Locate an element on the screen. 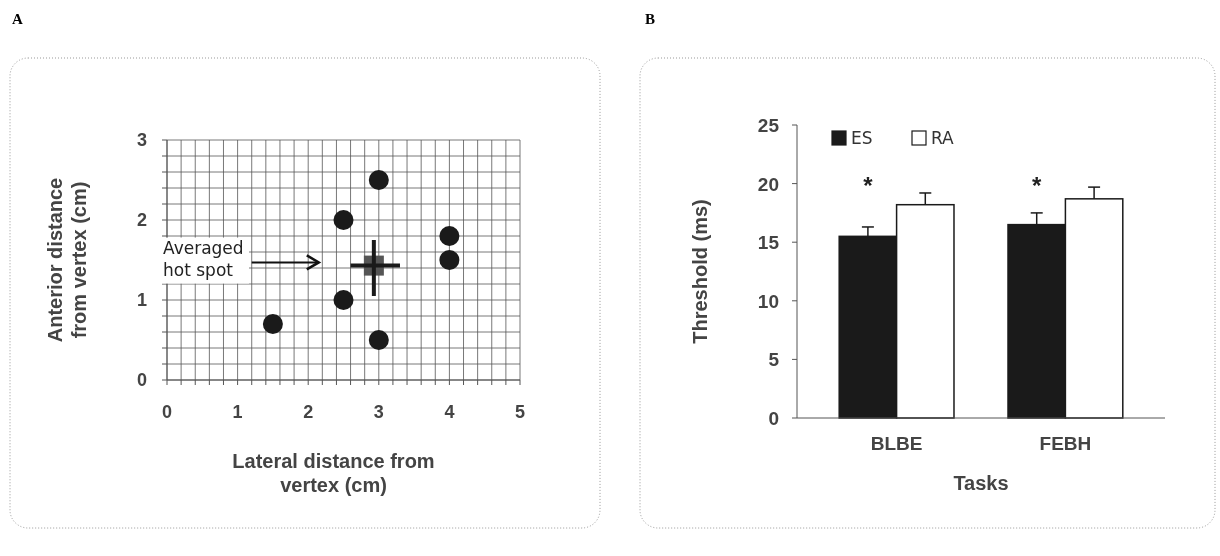 The image size is (1220, 556). x-tick-label: 2 is located at coordinates (308, 412).